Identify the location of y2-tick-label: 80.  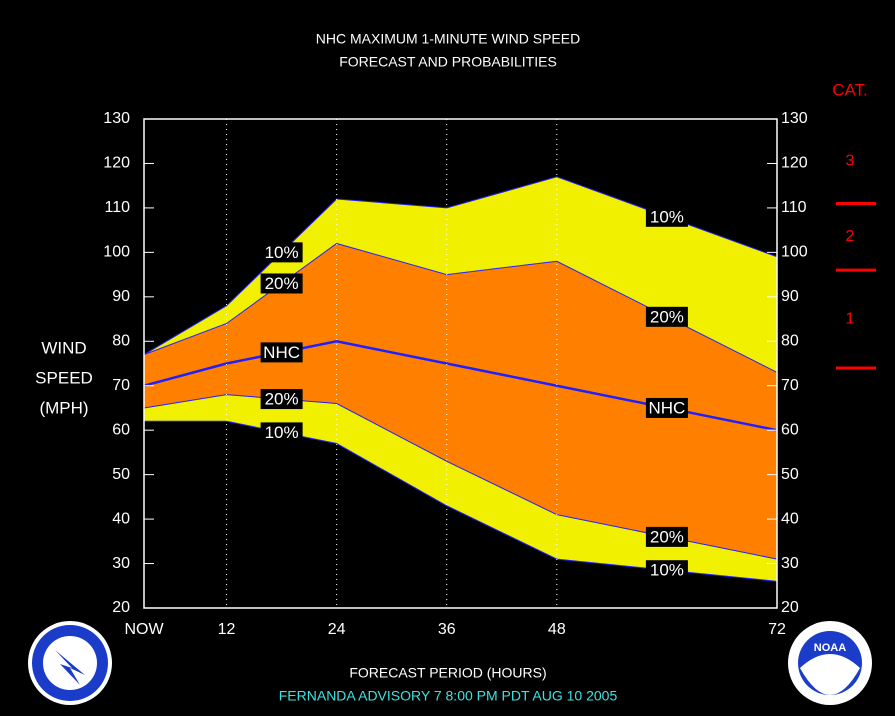
(790, 340).